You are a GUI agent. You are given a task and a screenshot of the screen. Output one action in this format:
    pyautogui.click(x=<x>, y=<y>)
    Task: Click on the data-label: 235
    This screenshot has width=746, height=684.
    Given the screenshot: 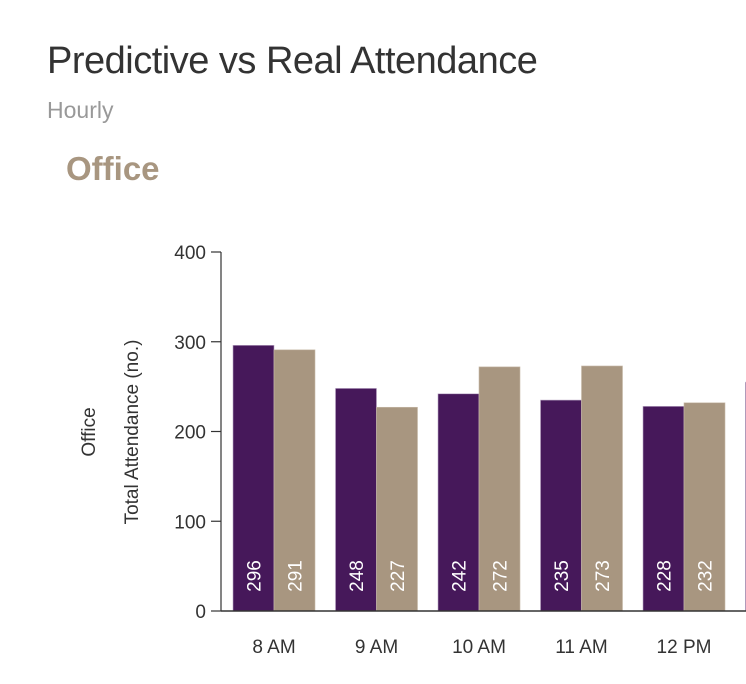 What is the action you would take?
    pyautogui.click(x=562, y=576)
    